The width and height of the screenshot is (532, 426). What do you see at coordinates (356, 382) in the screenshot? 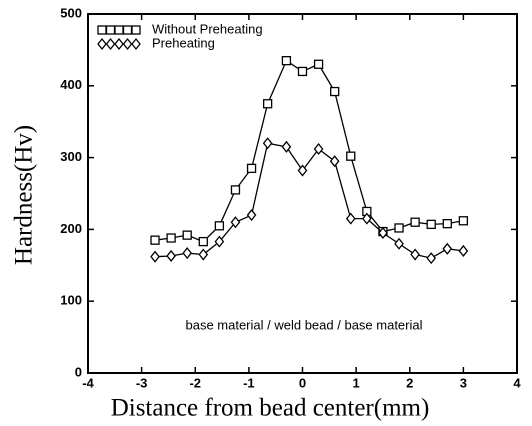
I see `x-tick-label: 1` at bounding box center [356, 382].